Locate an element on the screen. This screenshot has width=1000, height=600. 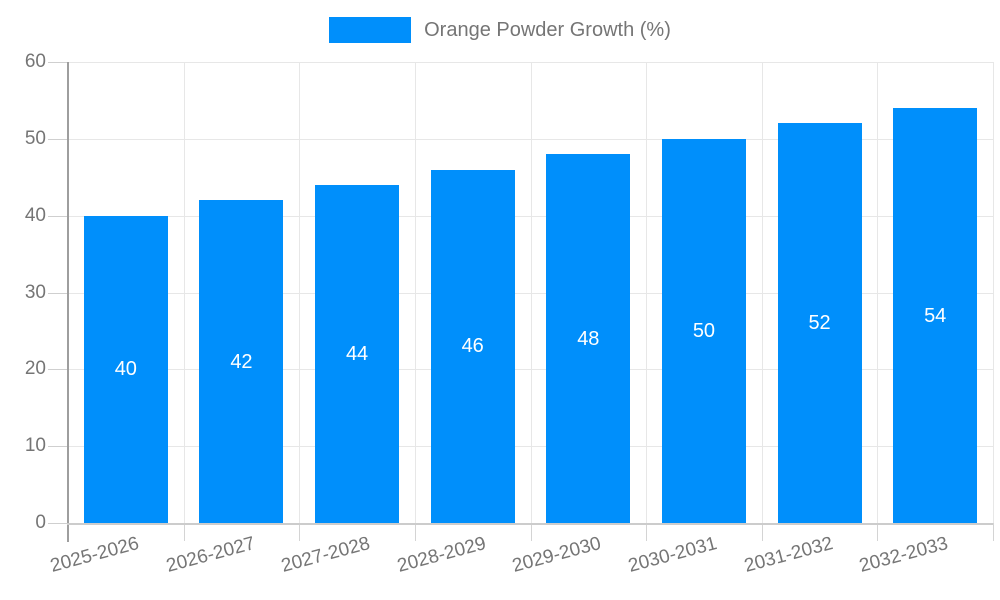
x-axis-label: 2031-2032 is located at coordinates (788, 555).